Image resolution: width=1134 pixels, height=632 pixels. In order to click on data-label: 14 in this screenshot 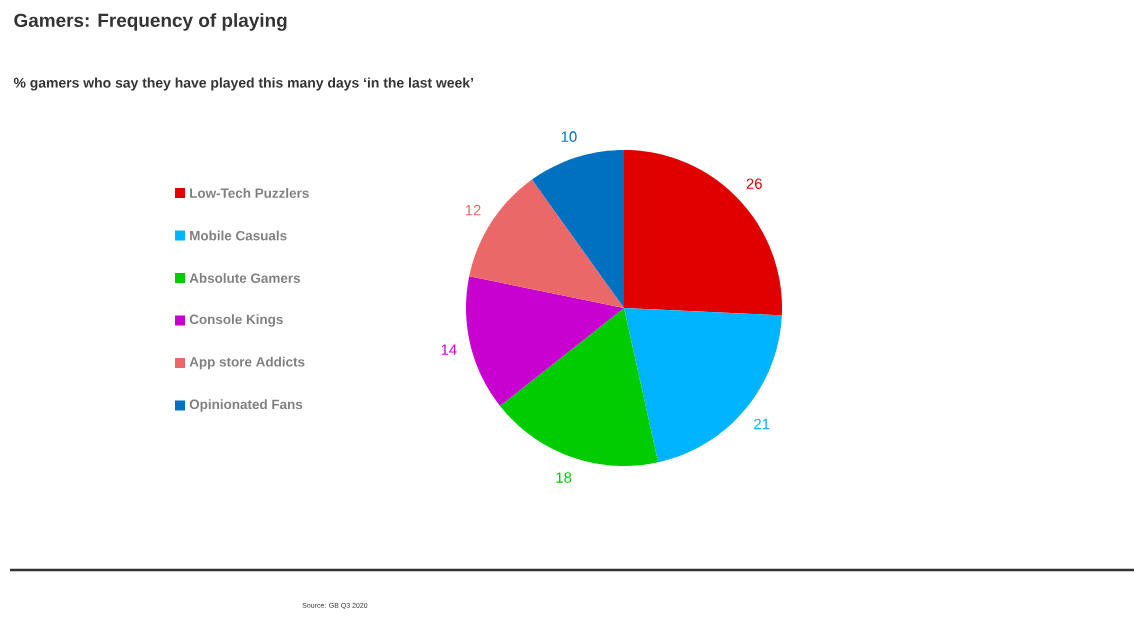, I will do `click(449, 349)`.